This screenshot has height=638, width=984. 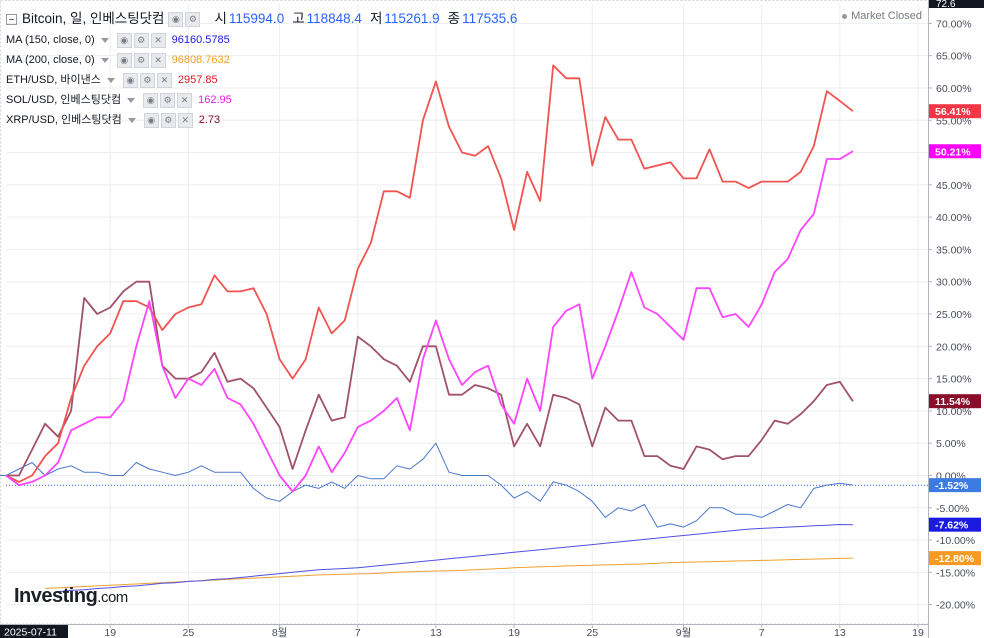 What do you see at coordinates (112, 597) in the screenshot?
I see `logo-suffix: .com` at bounding box center [112, 597].